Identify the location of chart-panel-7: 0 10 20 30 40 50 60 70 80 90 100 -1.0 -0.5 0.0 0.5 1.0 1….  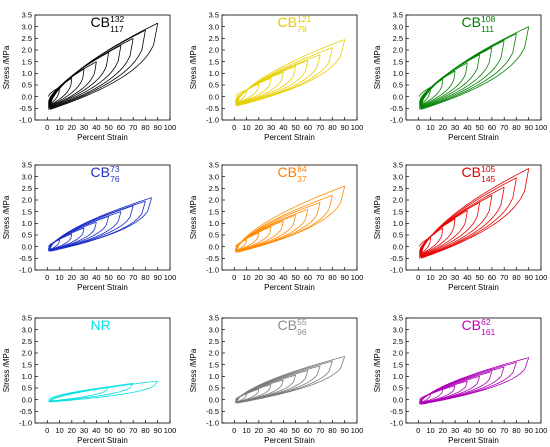
(89, 379).